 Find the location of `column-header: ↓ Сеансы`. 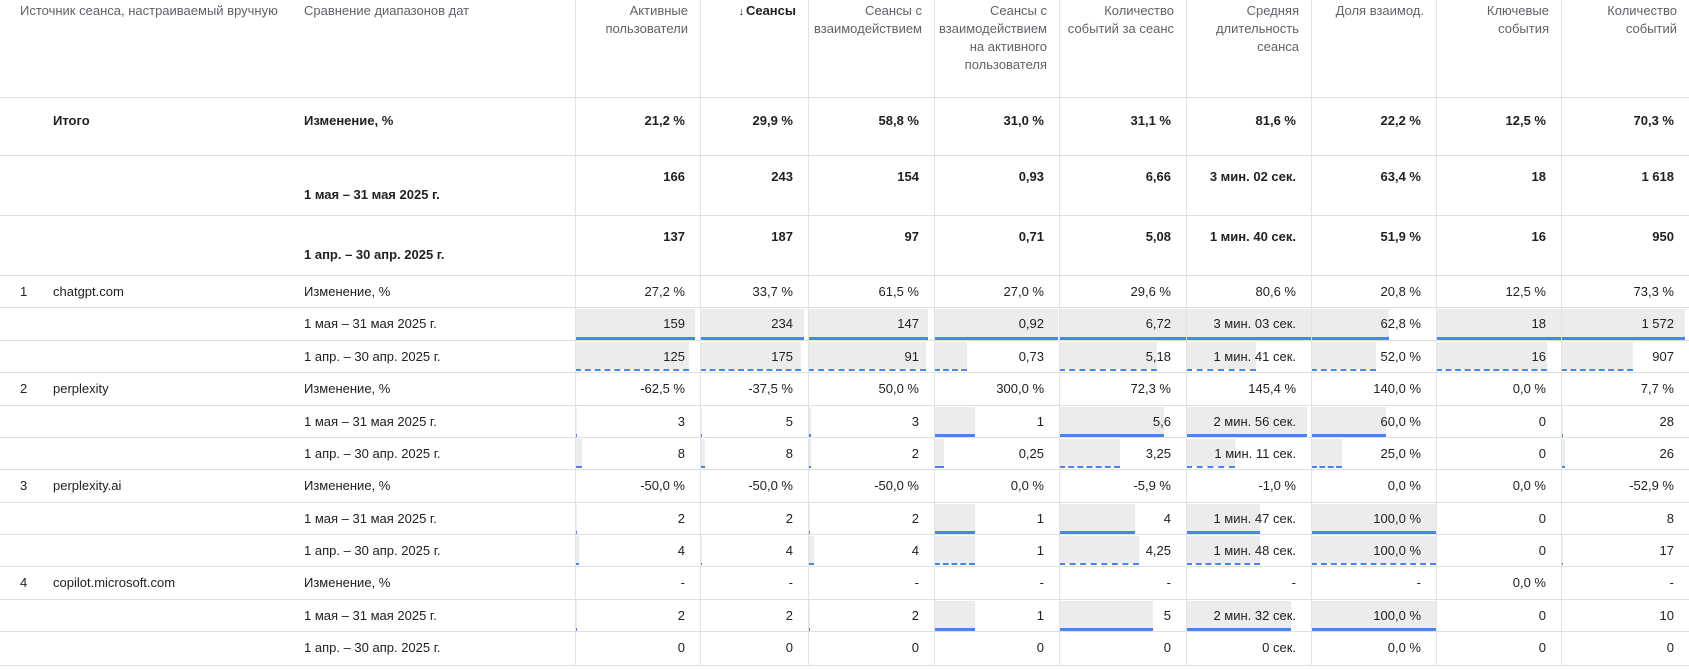

column-header: ↓ Сеансы is located at coordinates (750, 11).